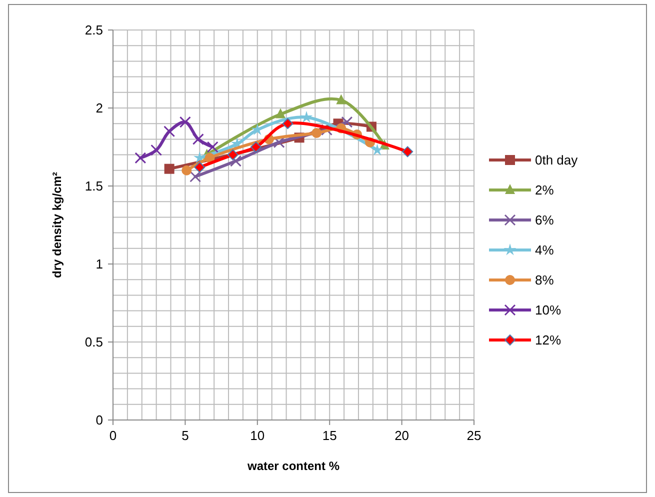 The image size is (655, 497). Describe the element at coordinates (93, 186) in the screenshot. I see `y-tick-label: 1.5` at that location.